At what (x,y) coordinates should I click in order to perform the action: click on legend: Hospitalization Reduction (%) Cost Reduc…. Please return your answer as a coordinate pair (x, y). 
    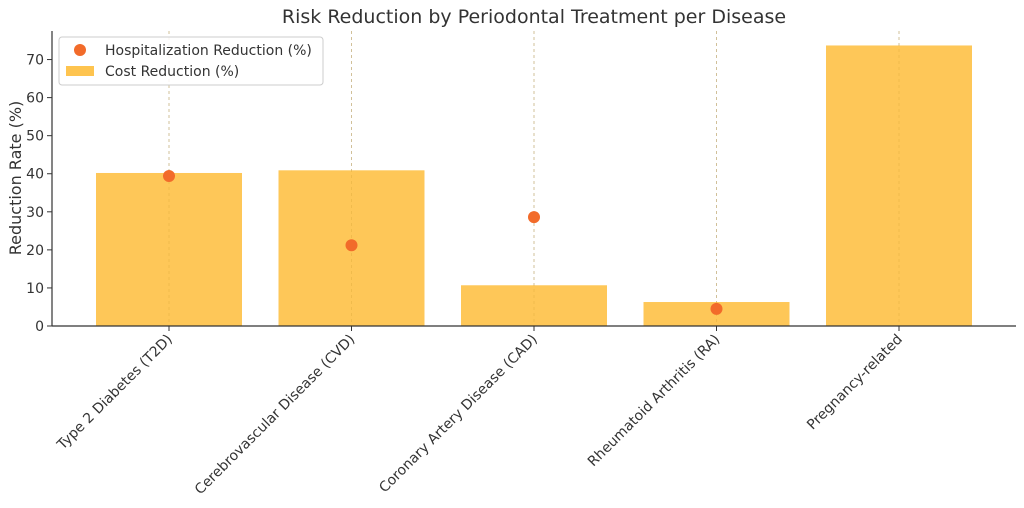
    Looking at the image, I should click on (191, 61).